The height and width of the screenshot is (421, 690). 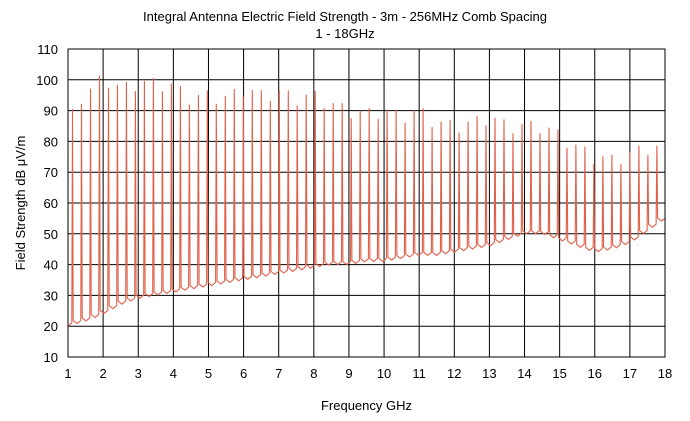 I want to click on x-tick-labels: 1 2 3 4 5 6 7 8 9 10 11 12 13 14 15 16 17 18, so click(x=368, y=373).